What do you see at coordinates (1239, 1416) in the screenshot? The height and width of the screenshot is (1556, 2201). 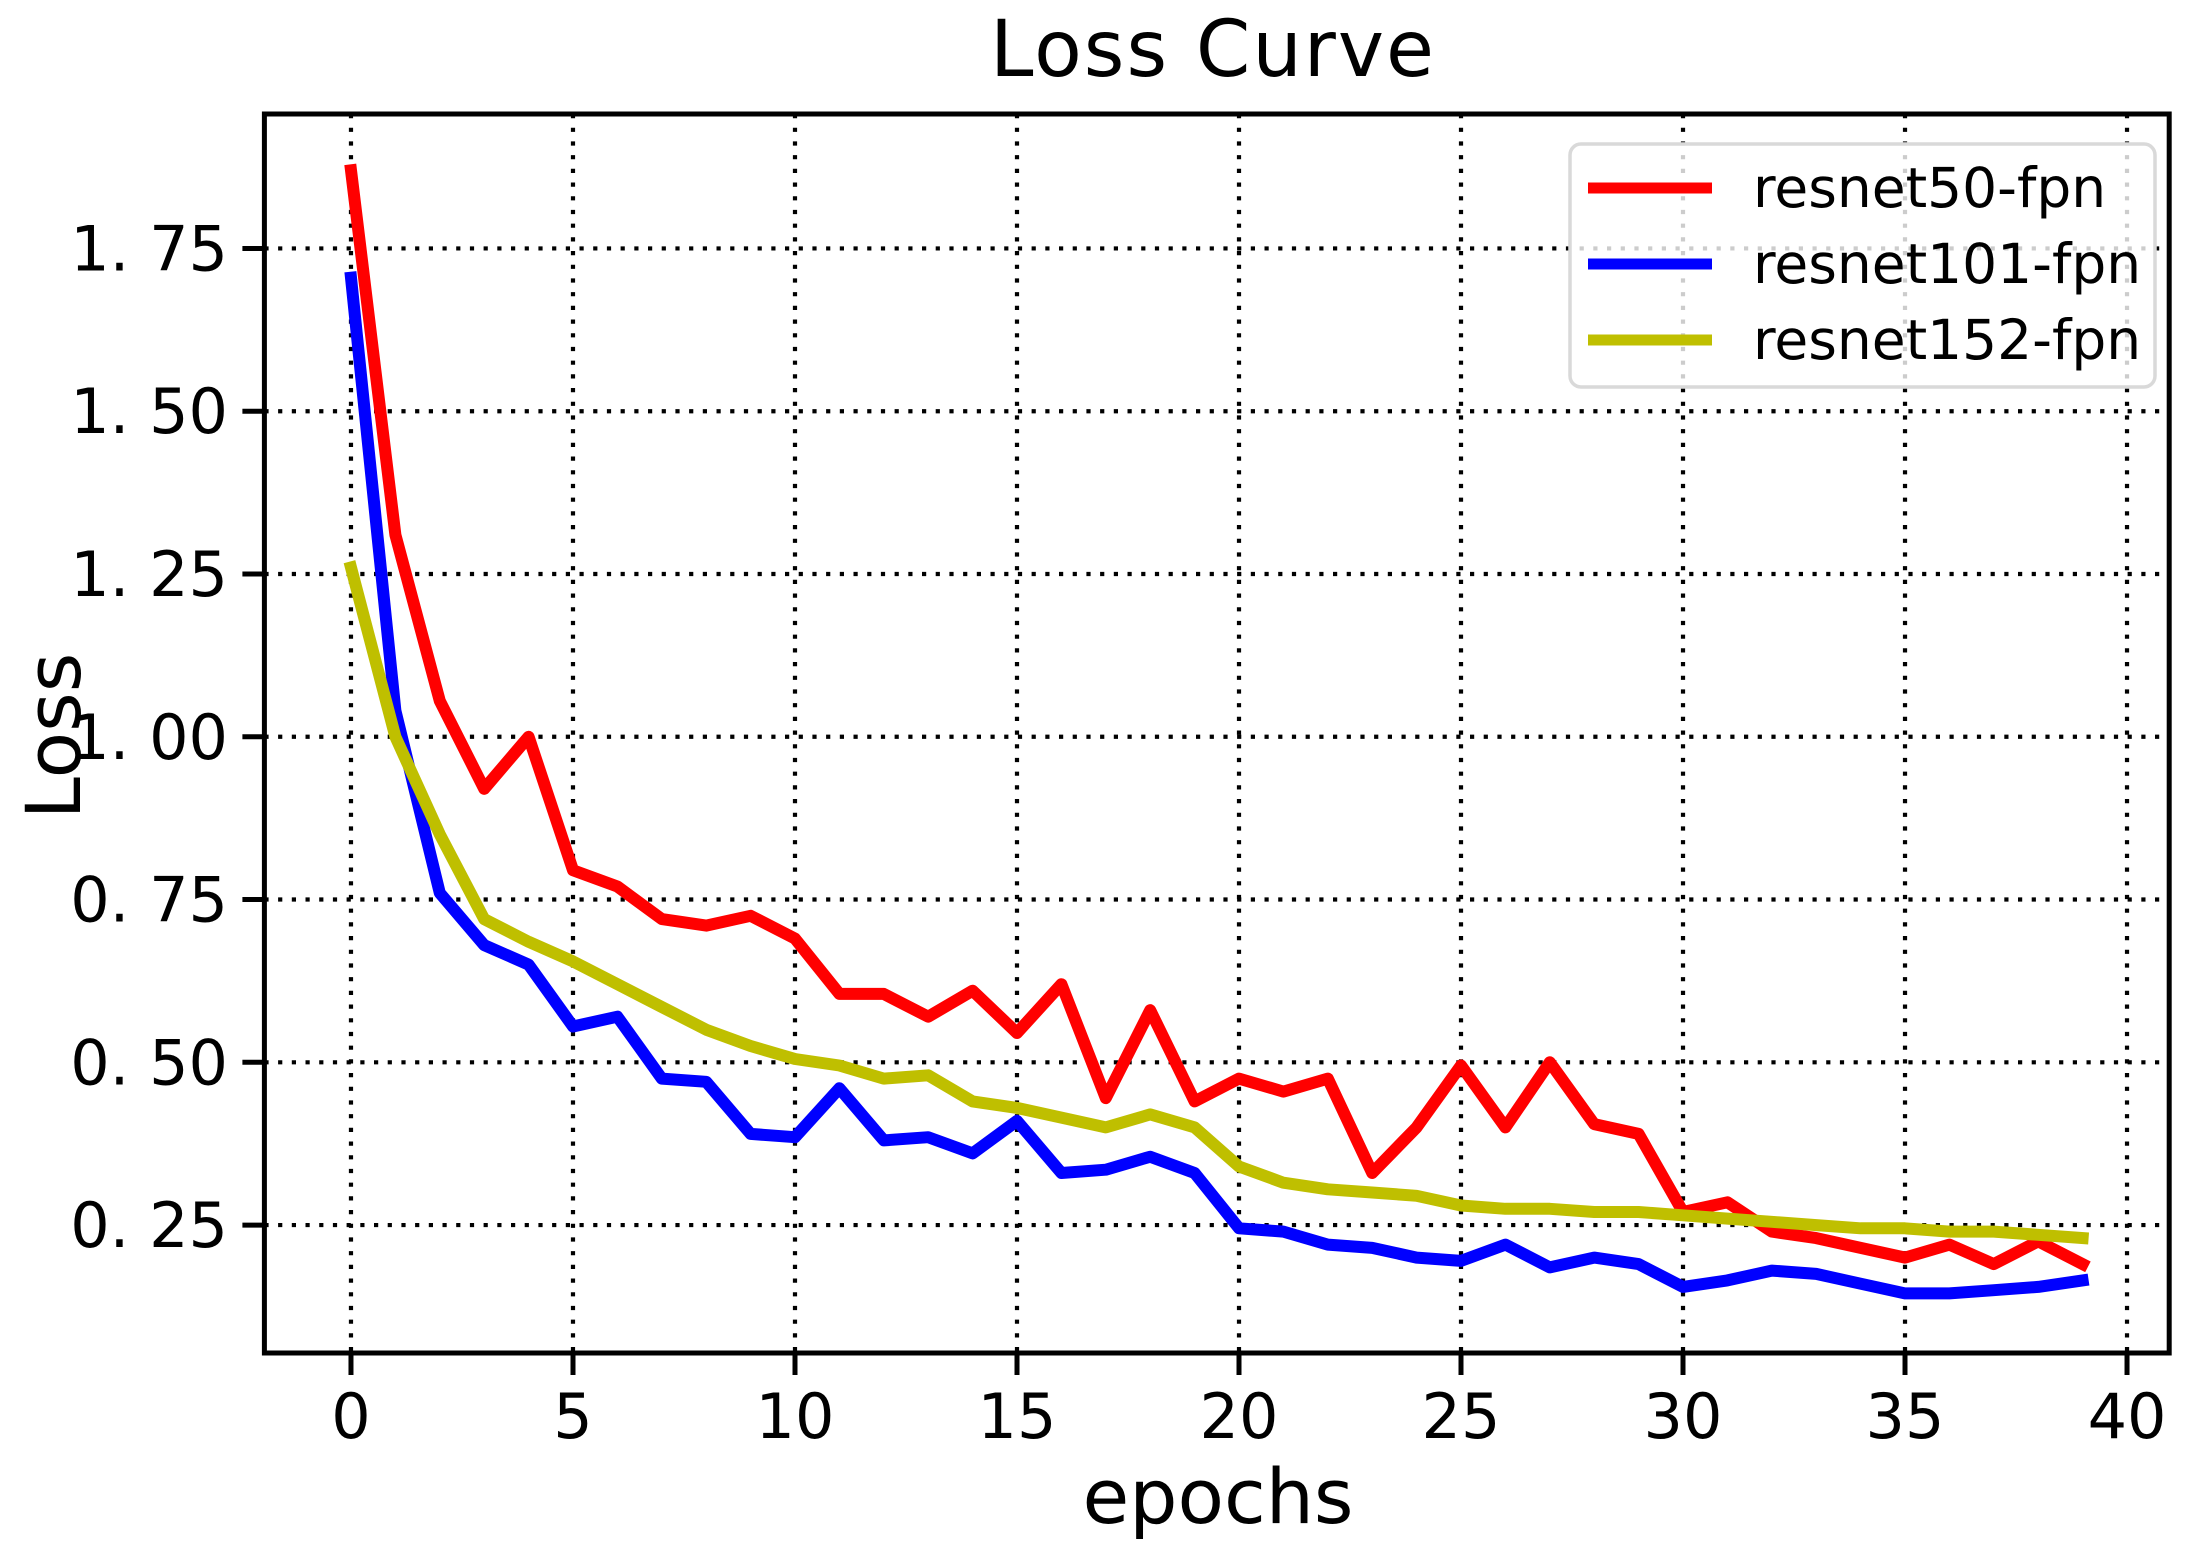 I see `x-tick-label: 20` at bounding box center [1239, 1416].